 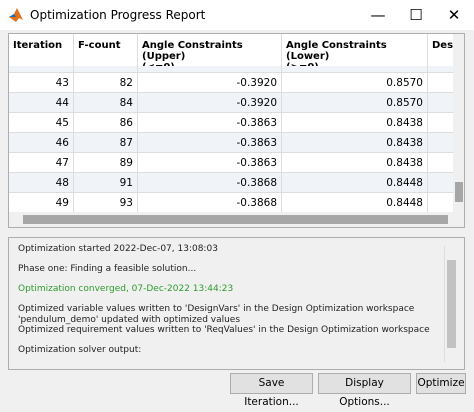 I want to click on header-line: F-count, so click(x=99, y=45).